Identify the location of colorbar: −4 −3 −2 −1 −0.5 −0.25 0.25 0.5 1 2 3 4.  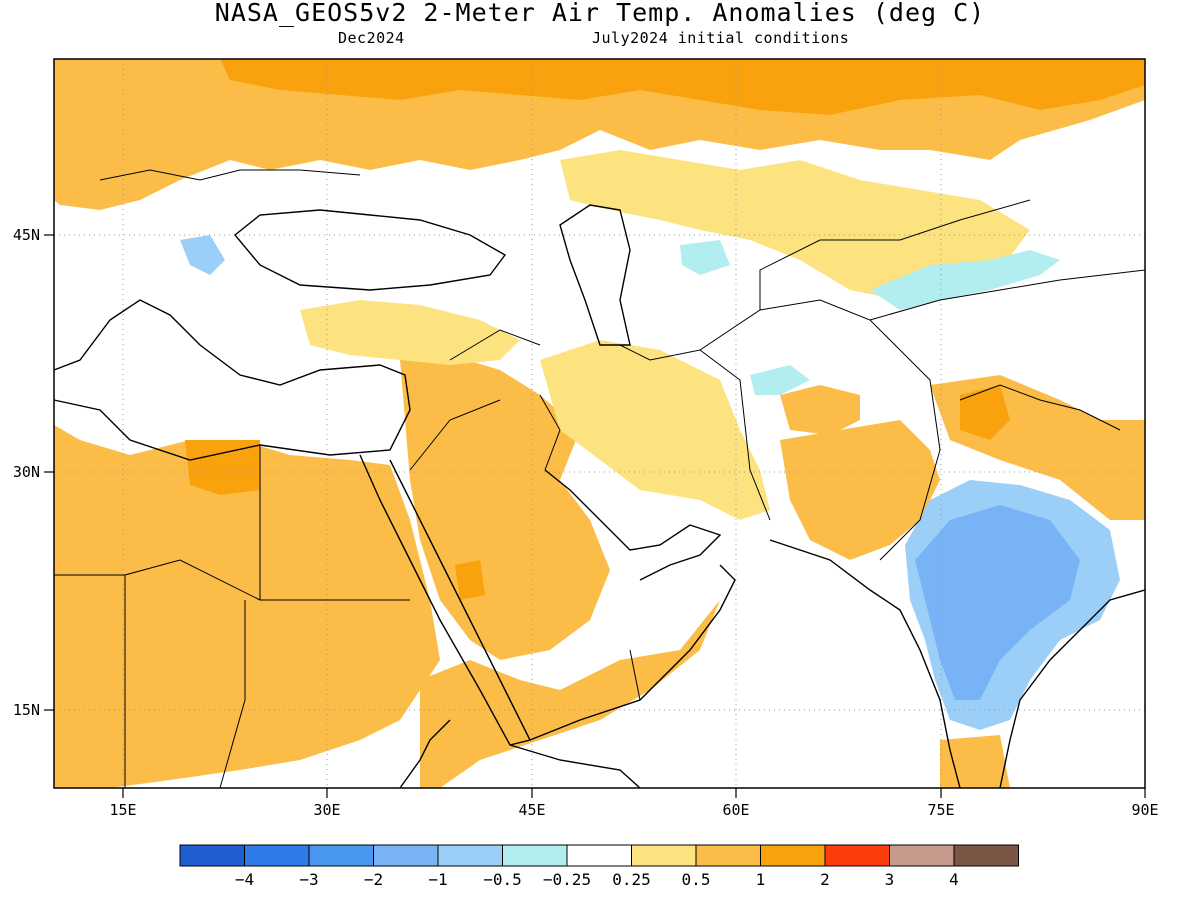
(599, 866).